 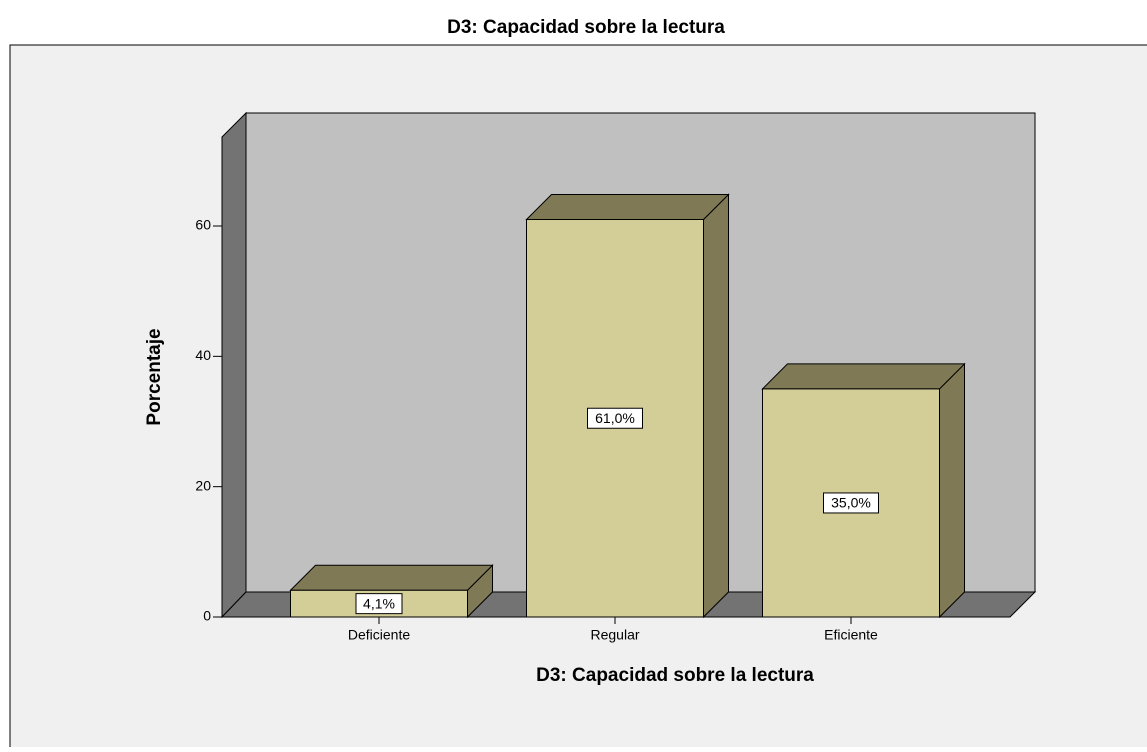 What do you see at coordinates (203, 225) in the screenshot?
I see `y-tick-label: 60` at bounding box center [203, 225].